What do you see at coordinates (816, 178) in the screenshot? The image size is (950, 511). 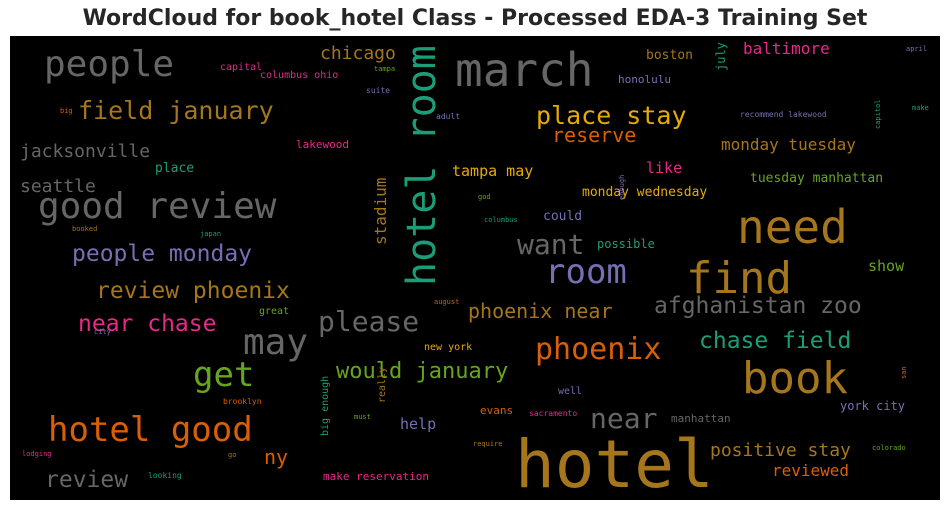 I see `word-37: tuesday manhattan` at bounding box center [816, 178].